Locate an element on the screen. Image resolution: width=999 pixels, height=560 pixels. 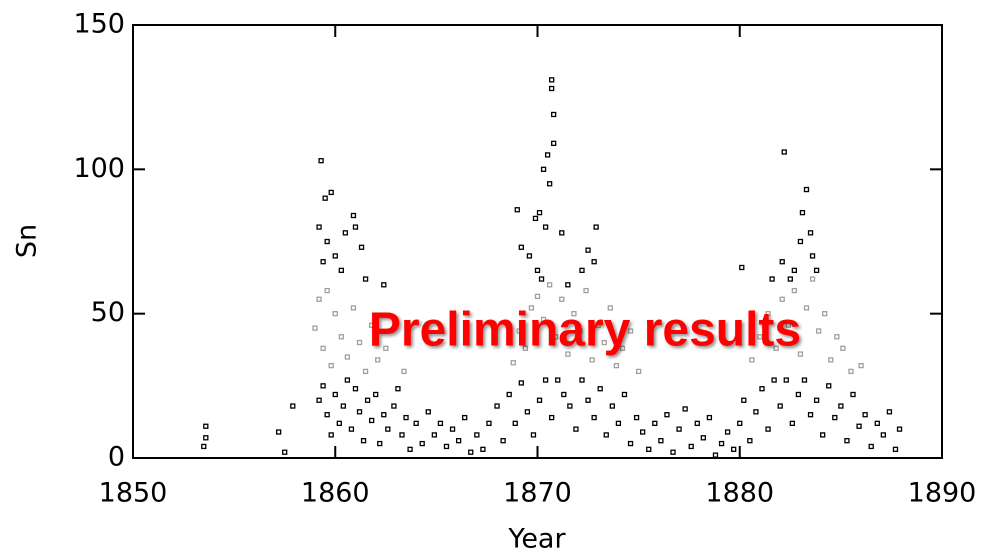
y-tick-label: 50 is located at coordinates (108, 312).